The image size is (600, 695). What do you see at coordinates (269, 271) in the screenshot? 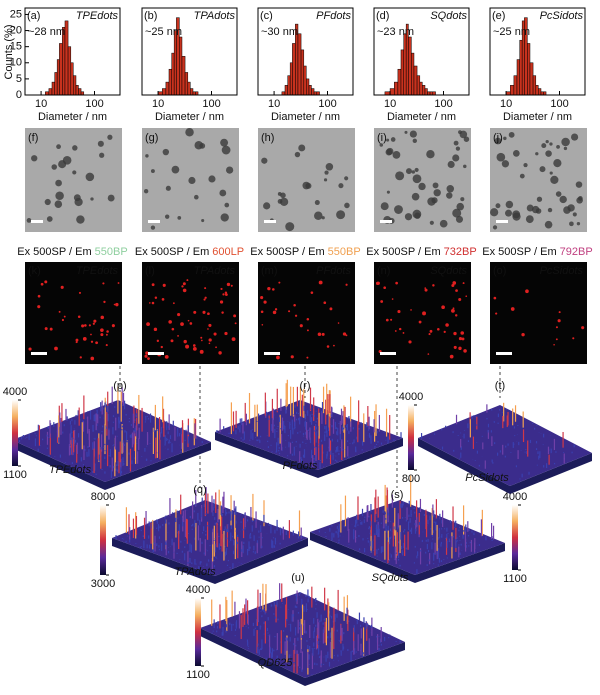
I see `panel-label: (m)` at bounding box center [269, 271].